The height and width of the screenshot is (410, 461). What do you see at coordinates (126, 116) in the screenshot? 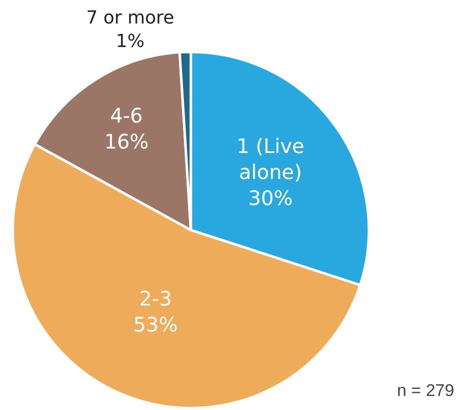
I see `slice-label: 4-6` at bounding box center [126, 116].